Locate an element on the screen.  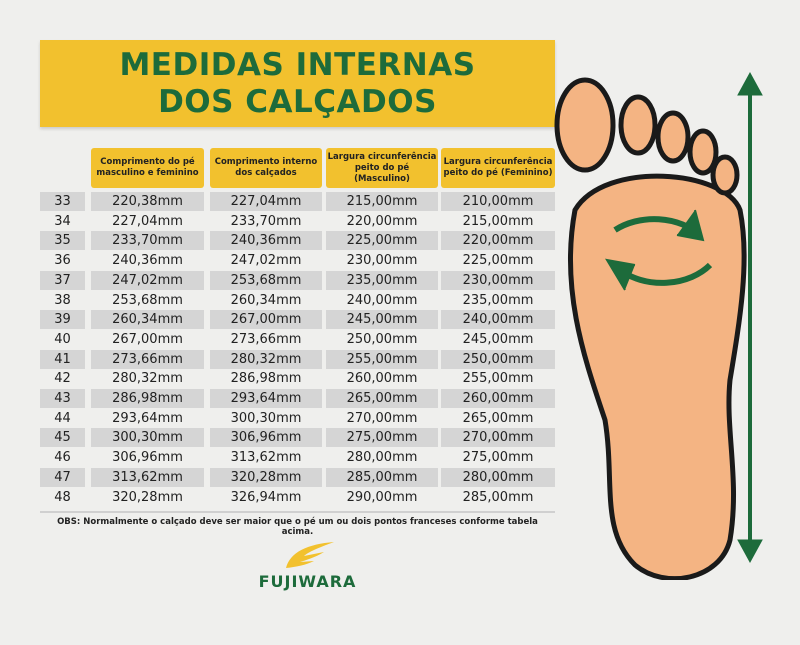
double-arrow-vertical-icon is located at coordinates (750, 317).